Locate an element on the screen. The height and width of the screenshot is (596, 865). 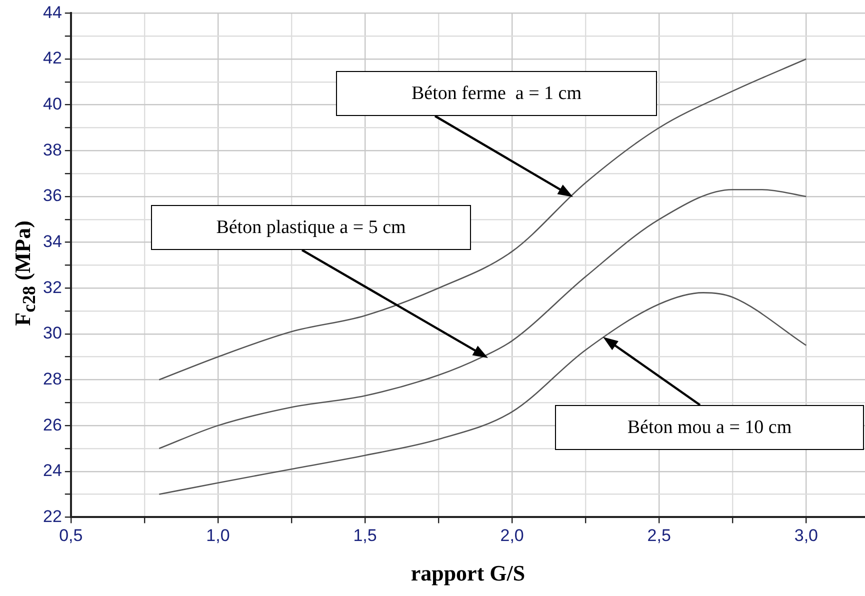
y-tick-label: 40 is located at coordinates (52, 104).